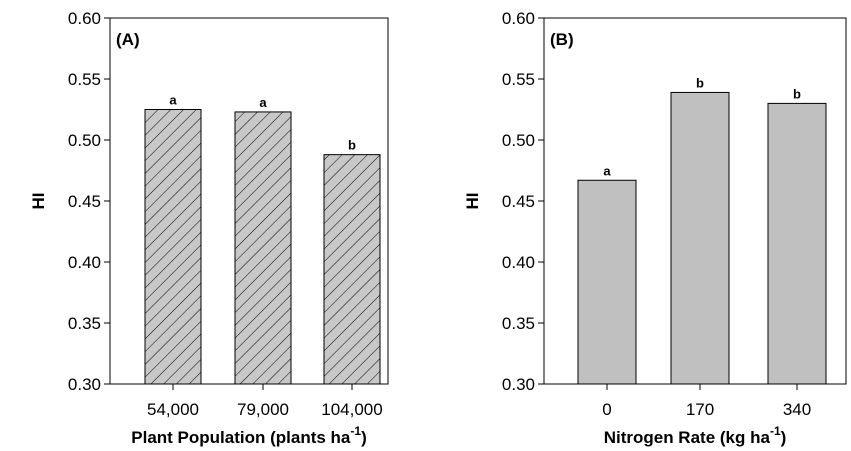 The image size is (851, 451). I want to click on panel-b-x-axis: 0 170 340, so click(706, 401).